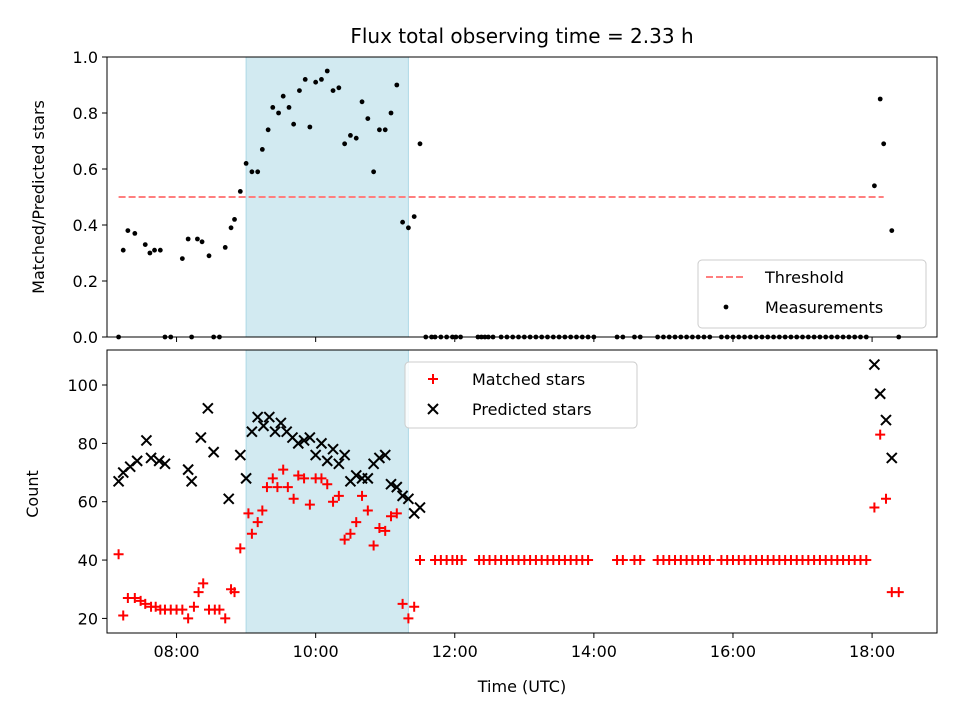 Image resolution: width=960 pixels, height=720 pixels. What do you see at coordinates (88, 618) in the screenshot?
I see `y-tick-label: 20` at bounding box center [88, 618].